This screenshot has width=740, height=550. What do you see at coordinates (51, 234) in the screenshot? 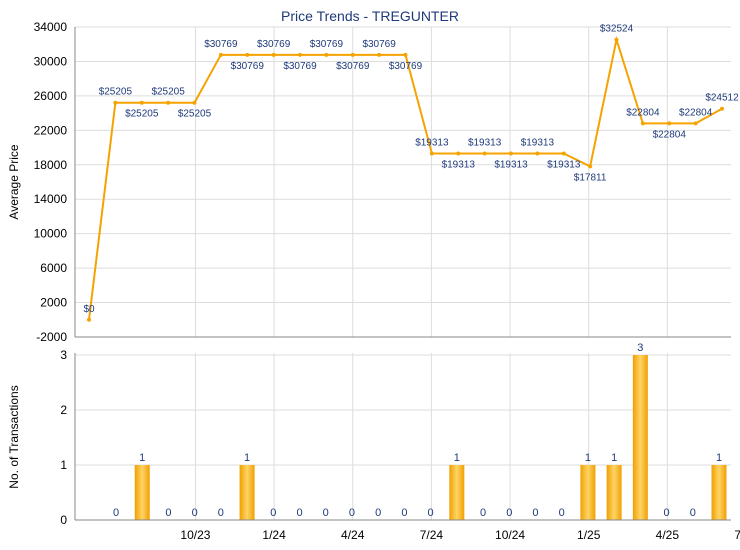
I see `top-y-tick-label: 10000` at bounding box center [51, 234].